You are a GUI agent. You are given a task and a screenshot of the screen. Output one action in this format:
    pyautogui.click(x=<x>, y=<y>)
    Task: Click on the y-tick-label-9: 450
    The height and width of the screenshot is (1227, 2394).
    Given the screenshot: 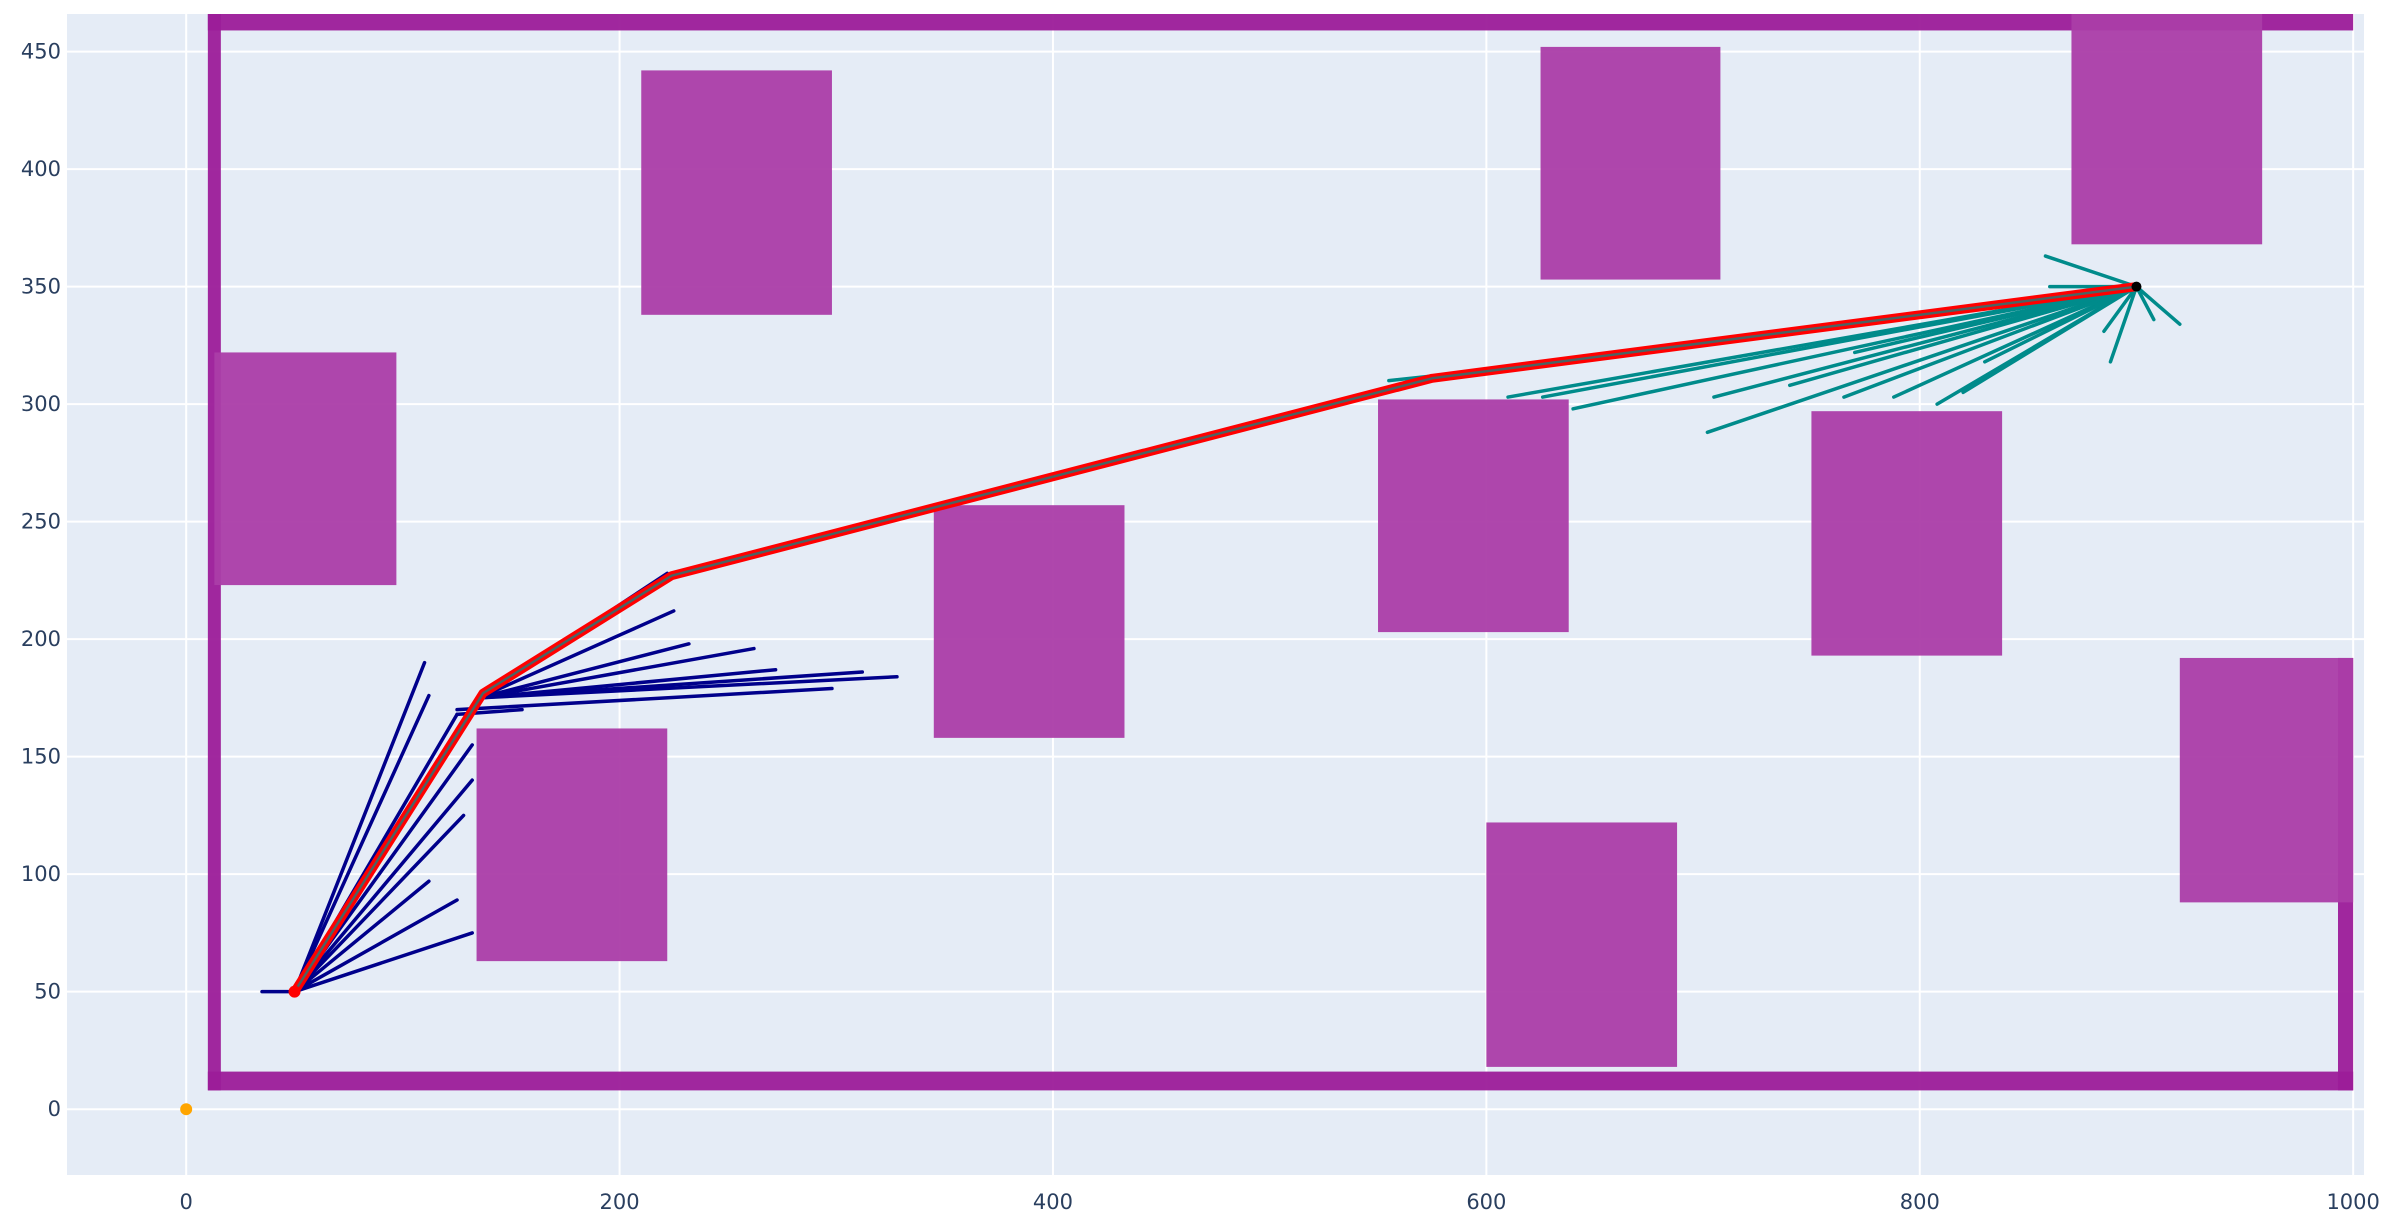 What is the action you would take?
    pyautogui.click(x=41, y=52)
    